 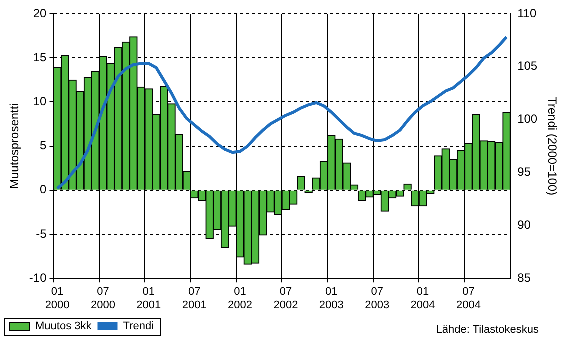 I want to click on x-tick-label: 07 2000, so click(x=103, y=299).